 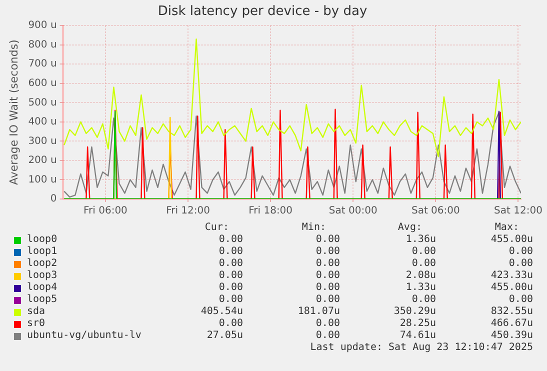 What do you see at coordinates (42, 264) in the screenshot?
I see `legend-label: loop2` at bounding box center [42, 264].